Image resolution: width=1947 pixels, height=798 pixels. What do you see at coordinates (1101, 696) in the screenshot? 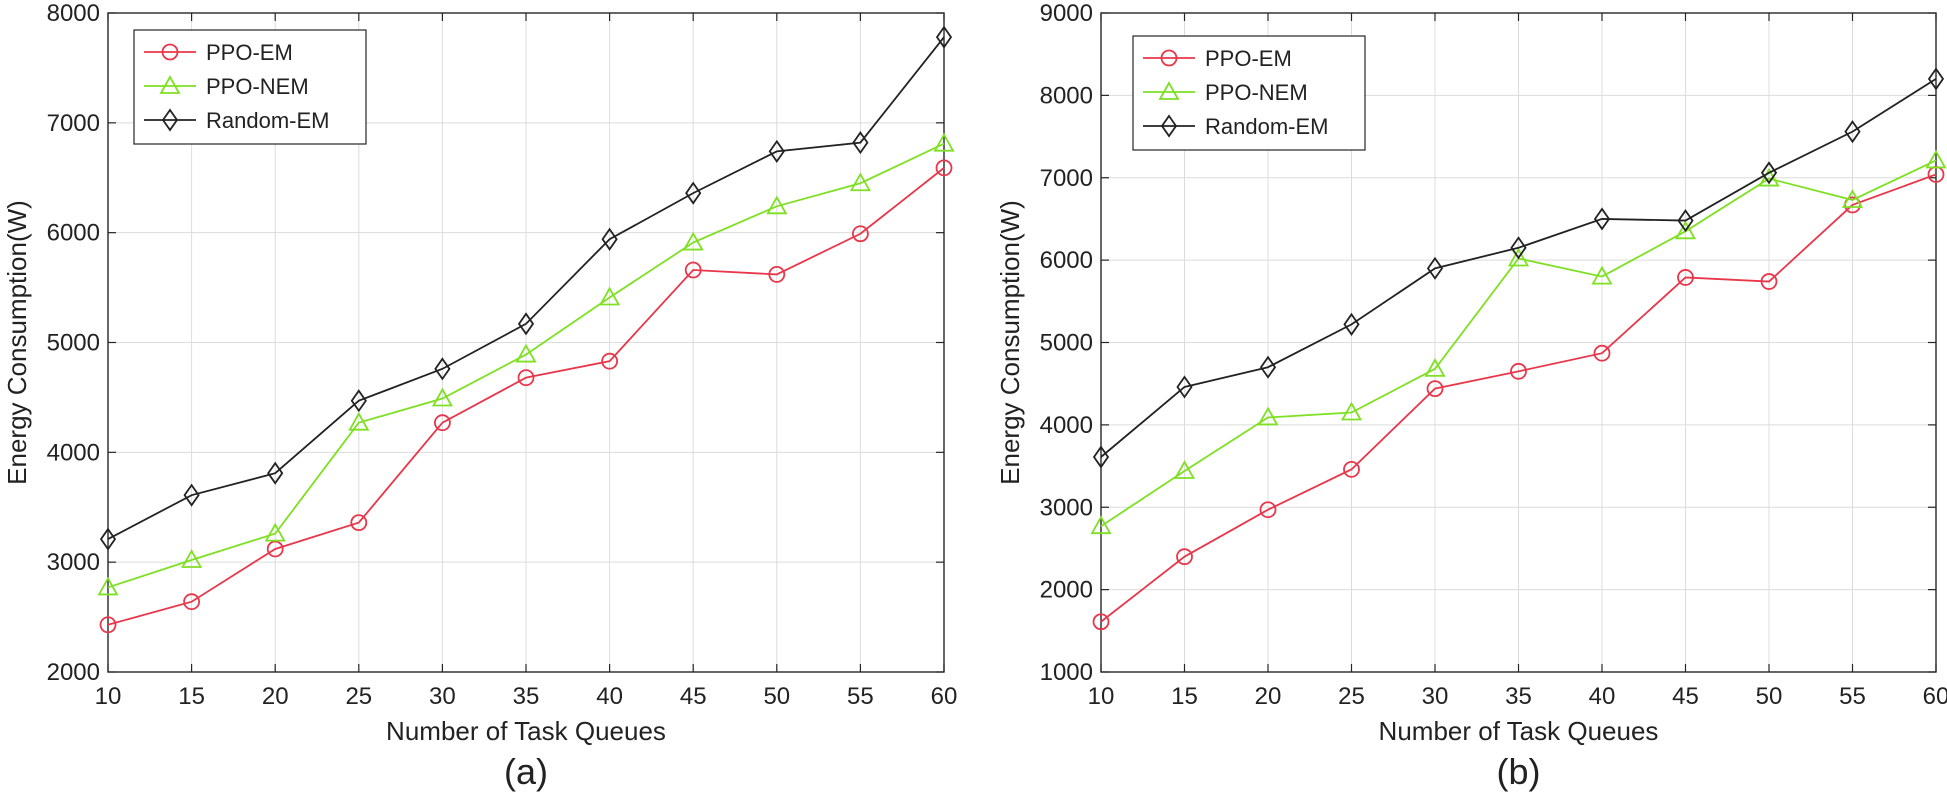
I see `x-tick-label: 10` at bounding box center [1101, 696].